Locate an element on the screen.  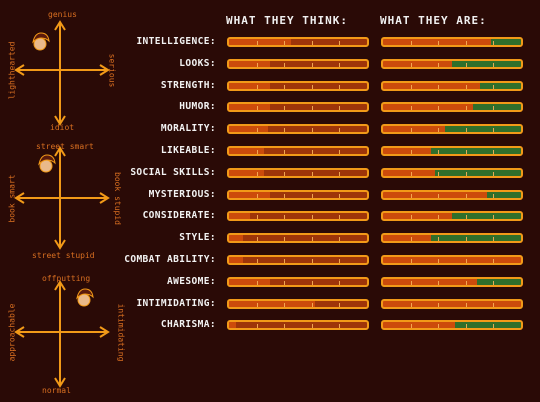
chart1-top-label: genius is located at coordinates (62, 14).